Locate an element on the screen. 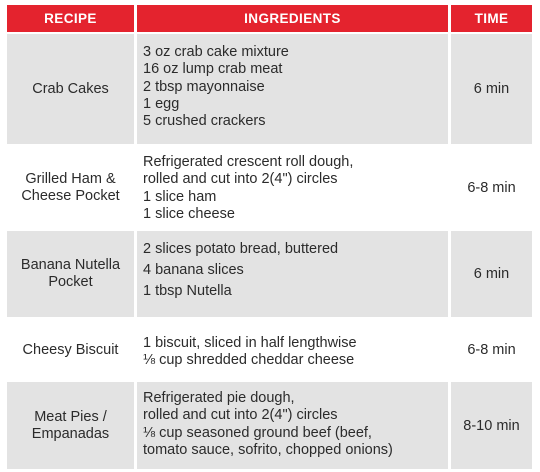  ingredient-line: Refrigerated pie dough, is located at coordinates (219, 398).